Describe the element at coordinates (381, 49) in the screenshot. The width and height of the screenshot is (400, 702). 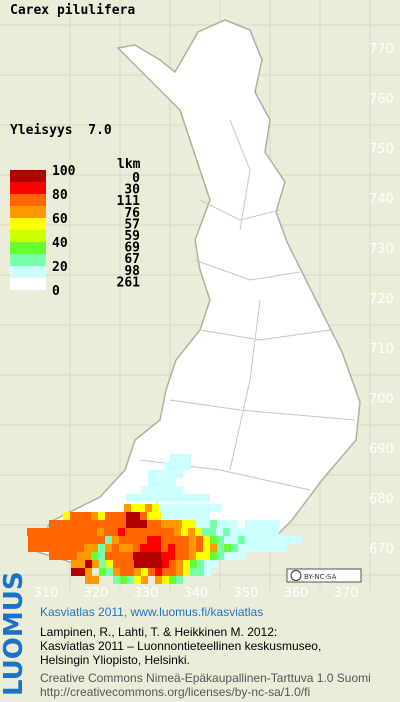
I see `y-label: 770` at that location.